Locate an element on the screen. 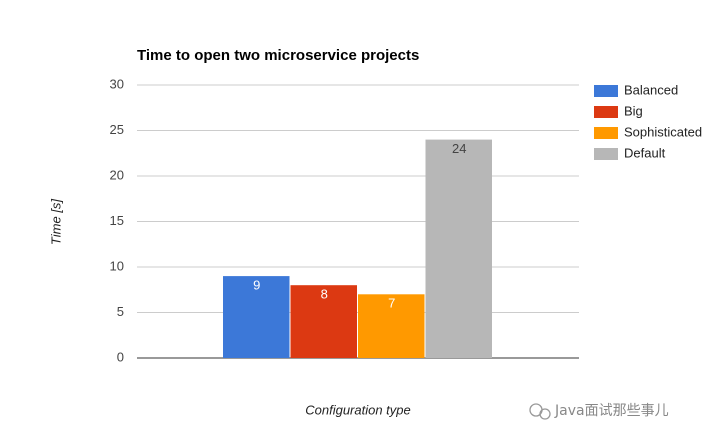 This screenshot has width=716, height=443. legend-label: Sophisticated is located at coordinates (663, 131).